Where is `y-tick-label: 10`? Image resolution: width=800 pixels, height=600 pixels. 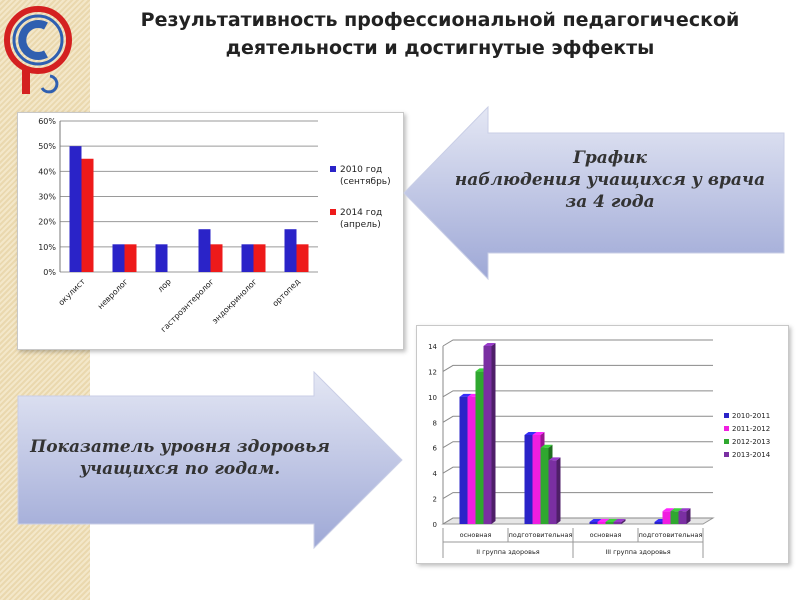 y-tick-label: 10 is located at coordinates (432, 398).